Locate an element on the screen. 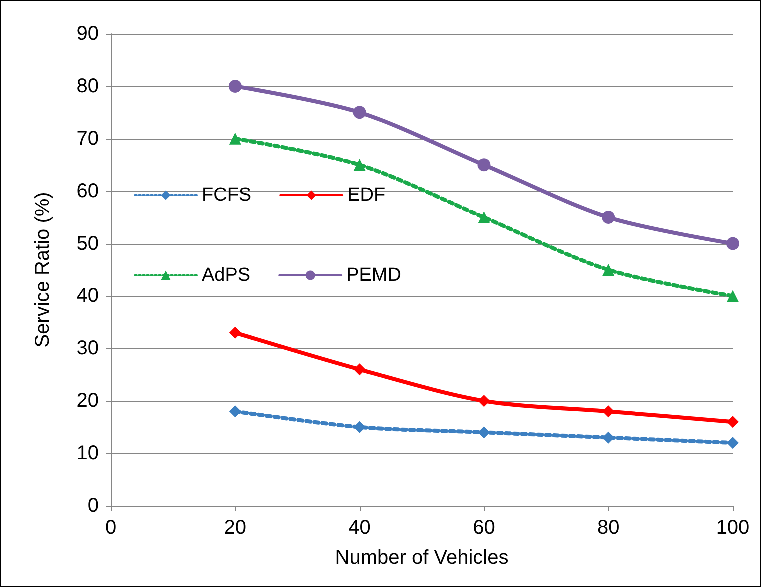 Image resolution: width=761 pixels, height=587 pixels. y-tick-label: 70 is located at coordinates (87, 139).